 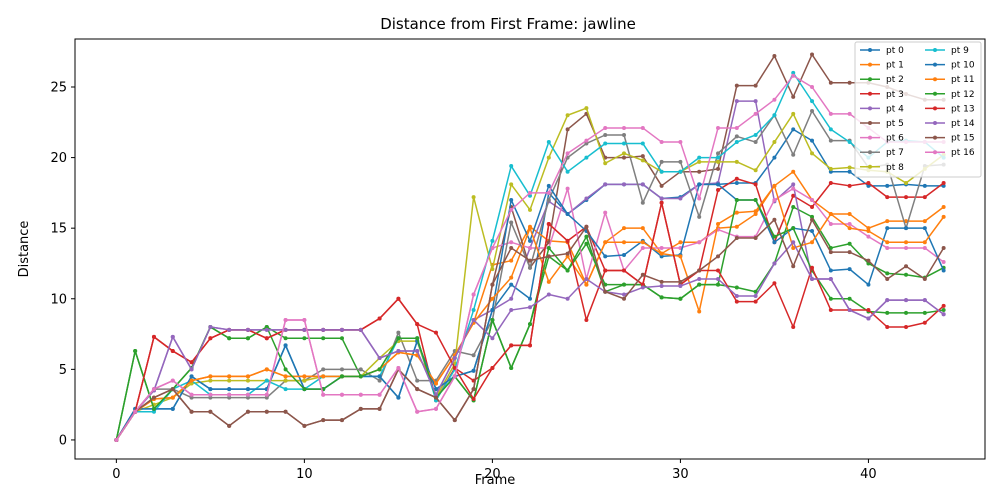 I want to click on legend-item: pt 12, so click(x=950, y=95).